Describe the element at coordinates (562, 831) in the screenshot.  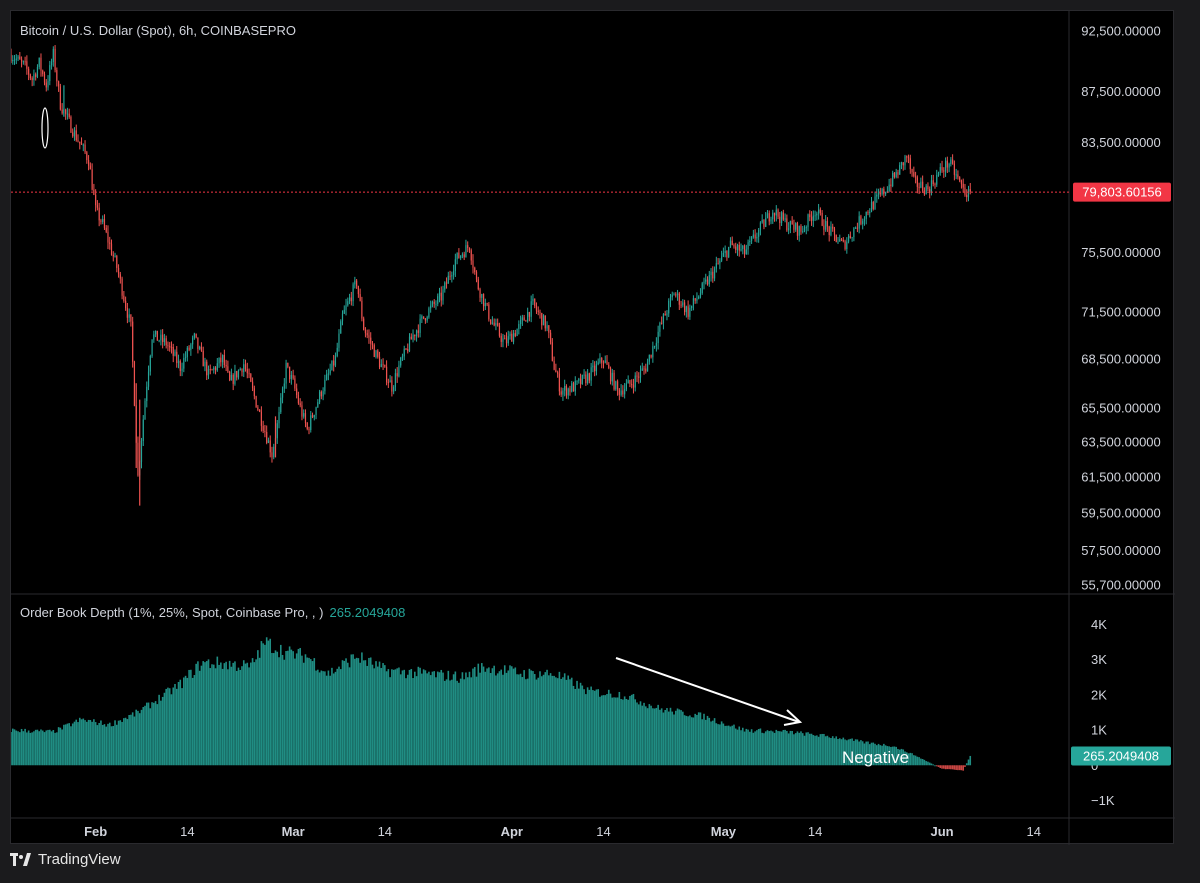
I see `time-axis: Feb 14 Mar 14 Apr 14 May 14 Jun 14` at that location.